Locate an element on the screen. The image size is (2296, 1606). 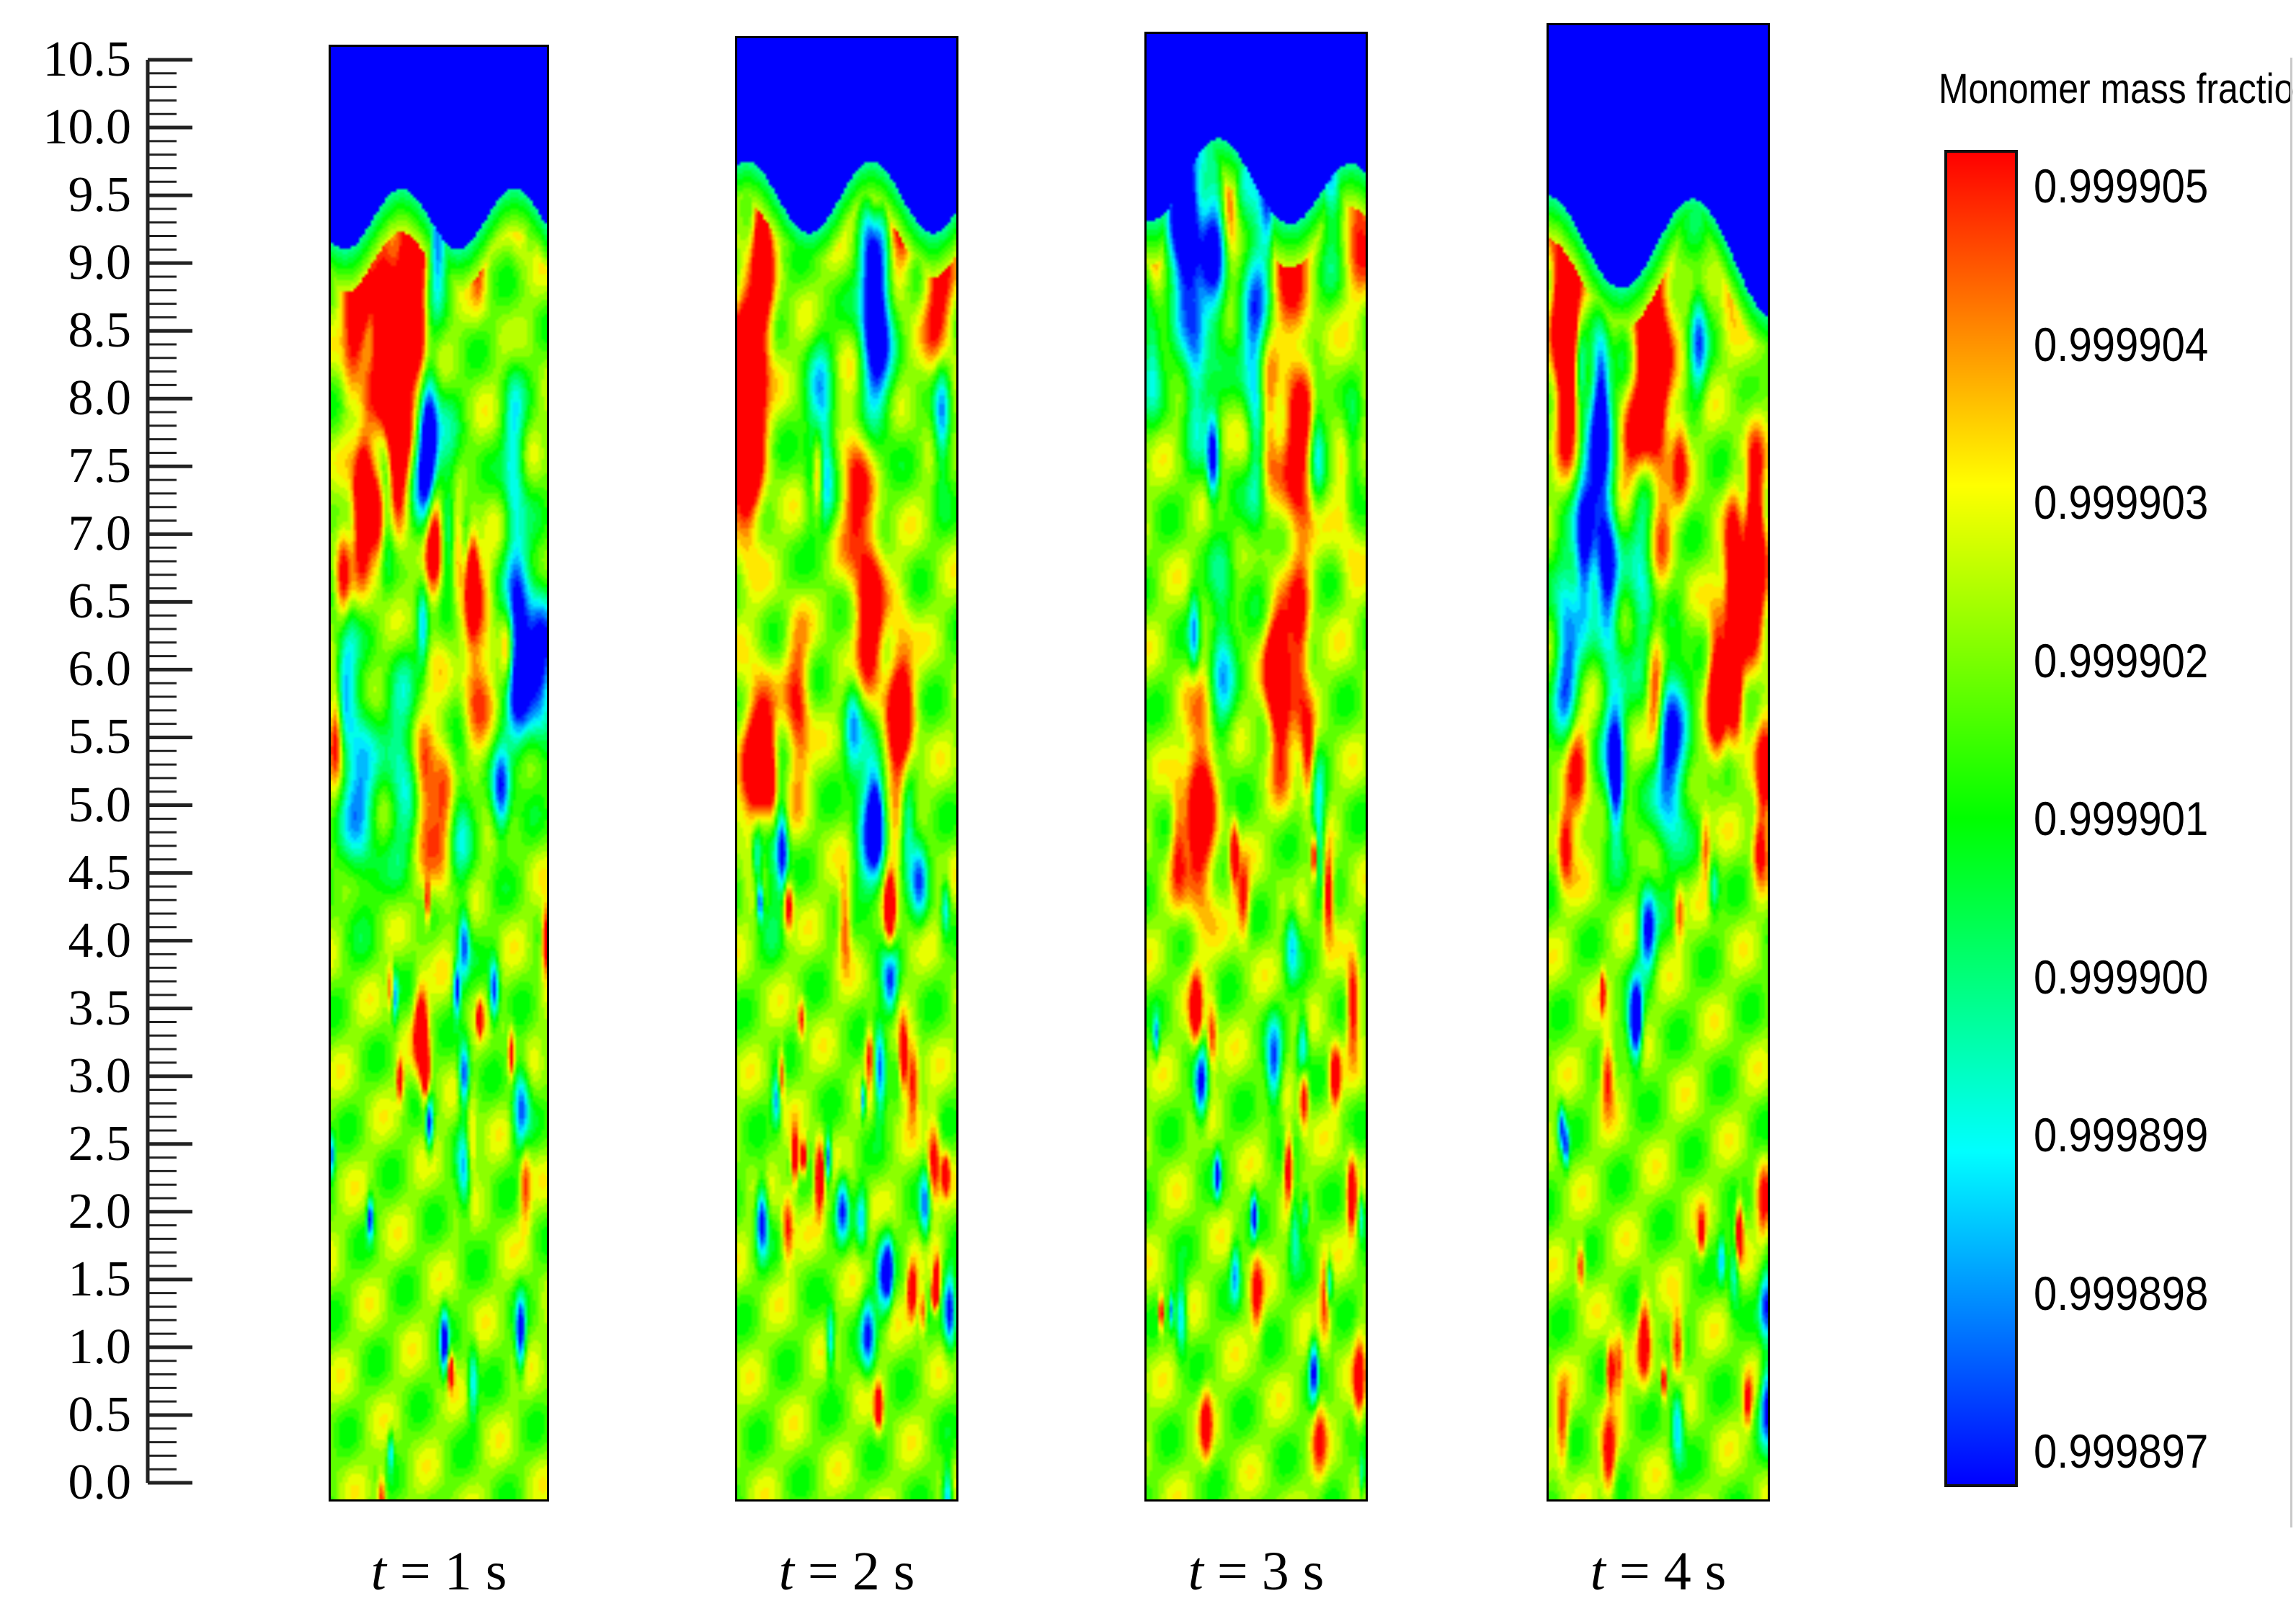
tick-label: 7.0 is located at coordinates (100, 534).